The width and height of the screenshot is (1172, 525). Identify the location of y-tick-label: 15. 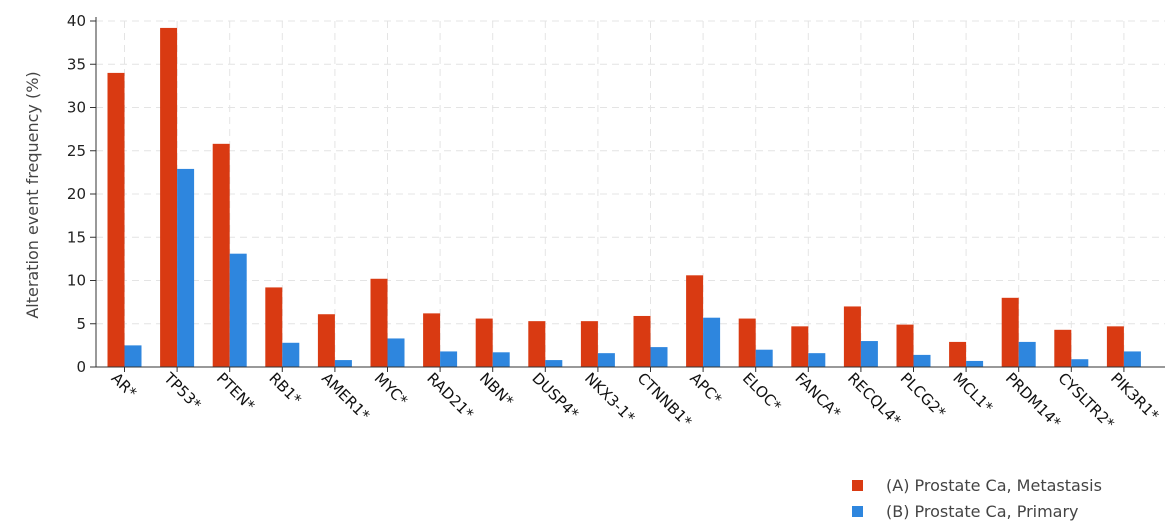
(76, 237).